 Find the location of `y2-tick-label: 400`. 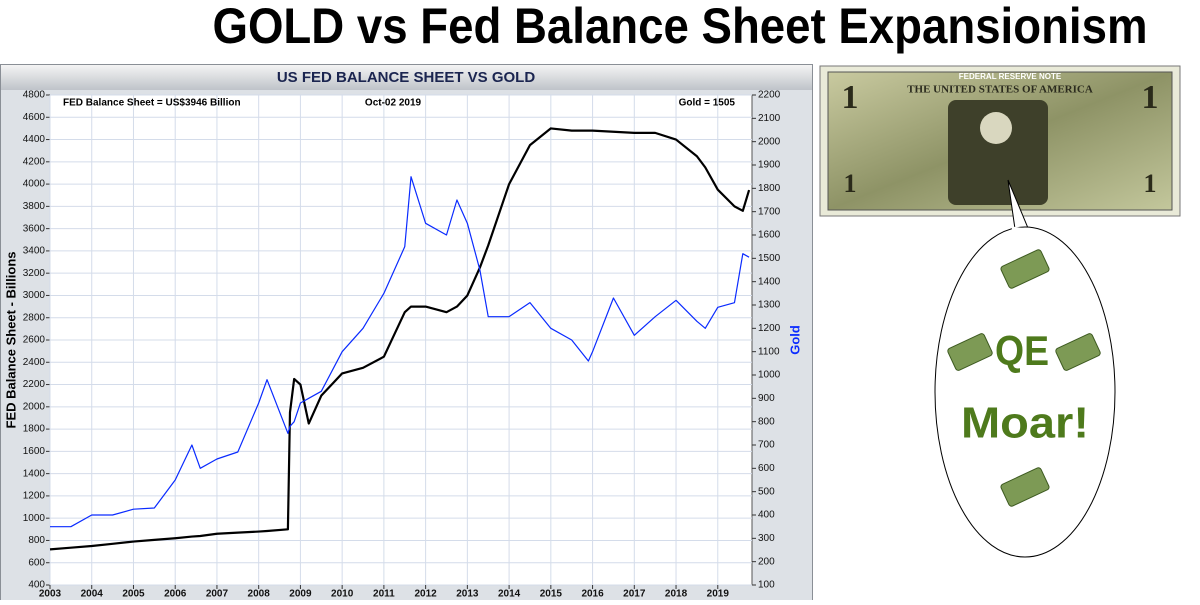

y2-tick-label: 400 is located at coordinates (766, 515).